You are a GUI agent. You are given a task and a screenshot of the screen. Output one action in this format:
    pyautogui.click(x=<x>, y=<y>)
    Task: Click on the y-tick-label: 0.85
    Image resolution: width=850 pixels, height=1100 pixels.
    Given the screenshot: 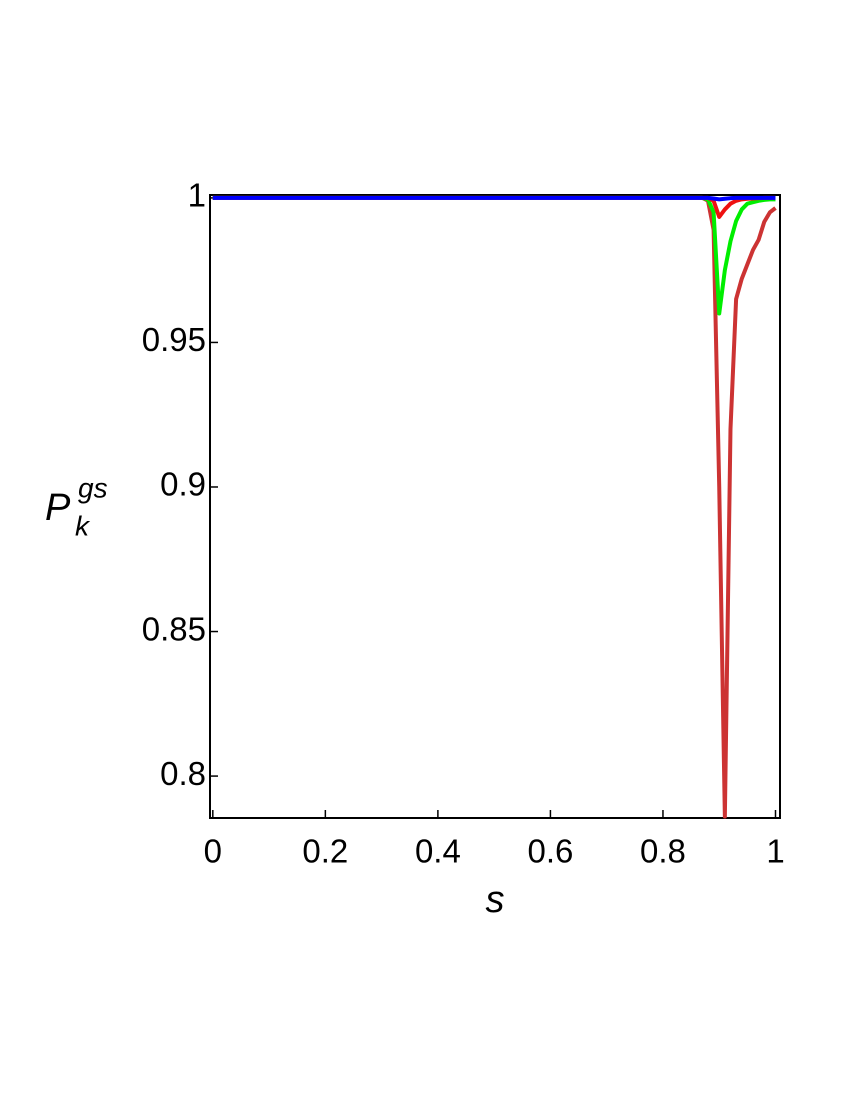 What is the action you would take?
    pyautogui.click(x=174, y=628)
    